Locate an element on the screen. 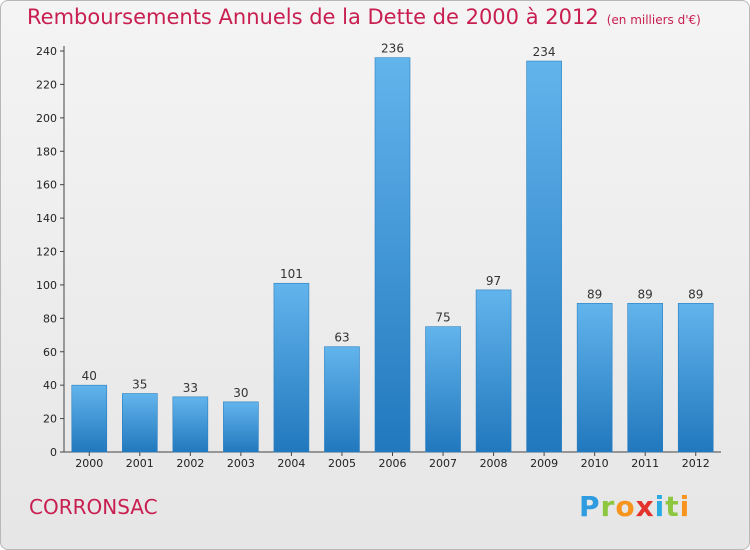  data-label: 236 is located at coordinates (392, 49).